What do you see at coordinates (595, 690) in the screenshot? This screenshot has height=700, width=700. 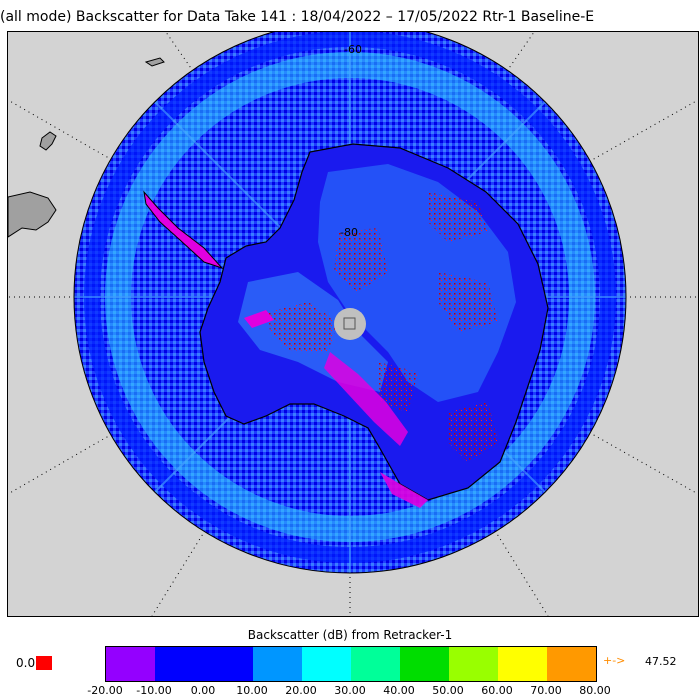 I see `colorbar-tick-label: 80.00` at bounding box center [595, 690].